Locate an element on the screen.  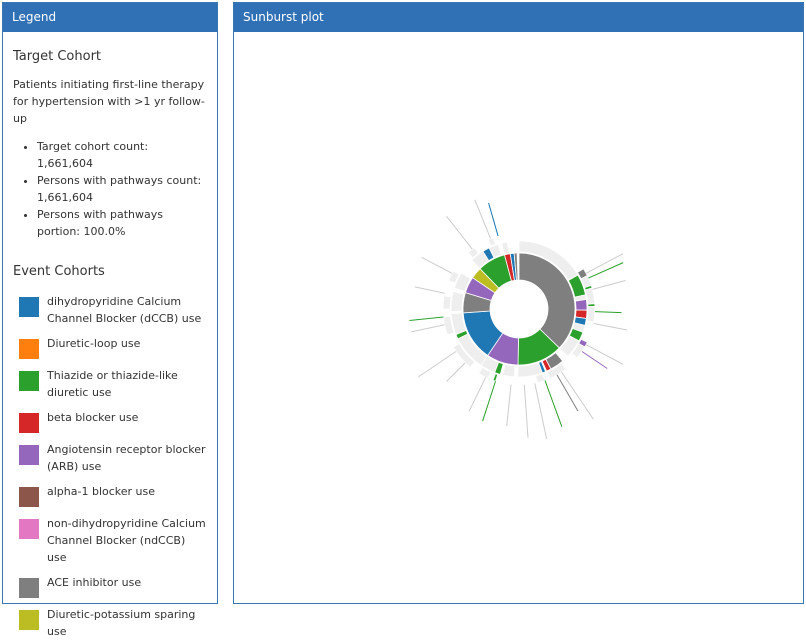
event-cohort-item: Angiotensin receptor blocker (ARB) use is located at coordinates (110, 458).